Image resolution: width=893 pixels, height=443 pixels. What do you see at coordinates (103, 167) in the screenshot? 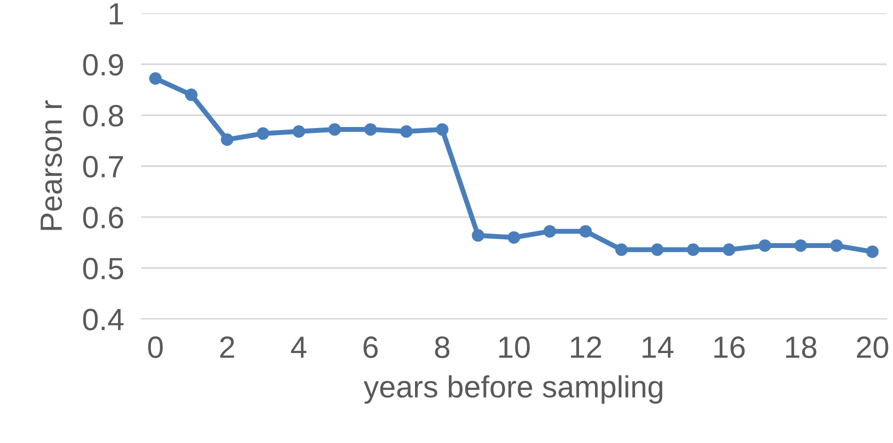
I see `y-tick-label: 0.7` at bounding box center [103, 167].